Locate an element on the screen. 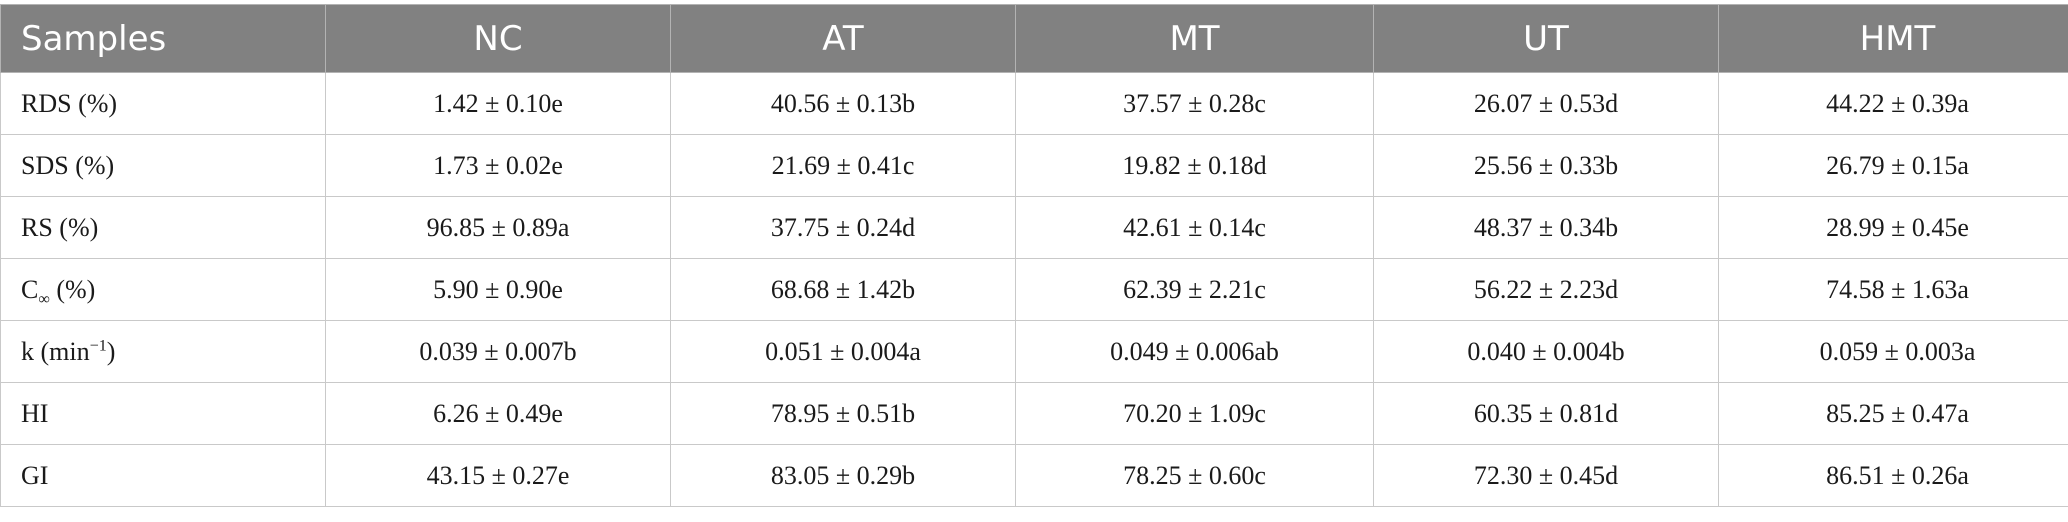 The width and height of the screenshot is (2068, 522). table-header-row: Samples NC AT MT UT HMT is located at coordinates (1034, 38).